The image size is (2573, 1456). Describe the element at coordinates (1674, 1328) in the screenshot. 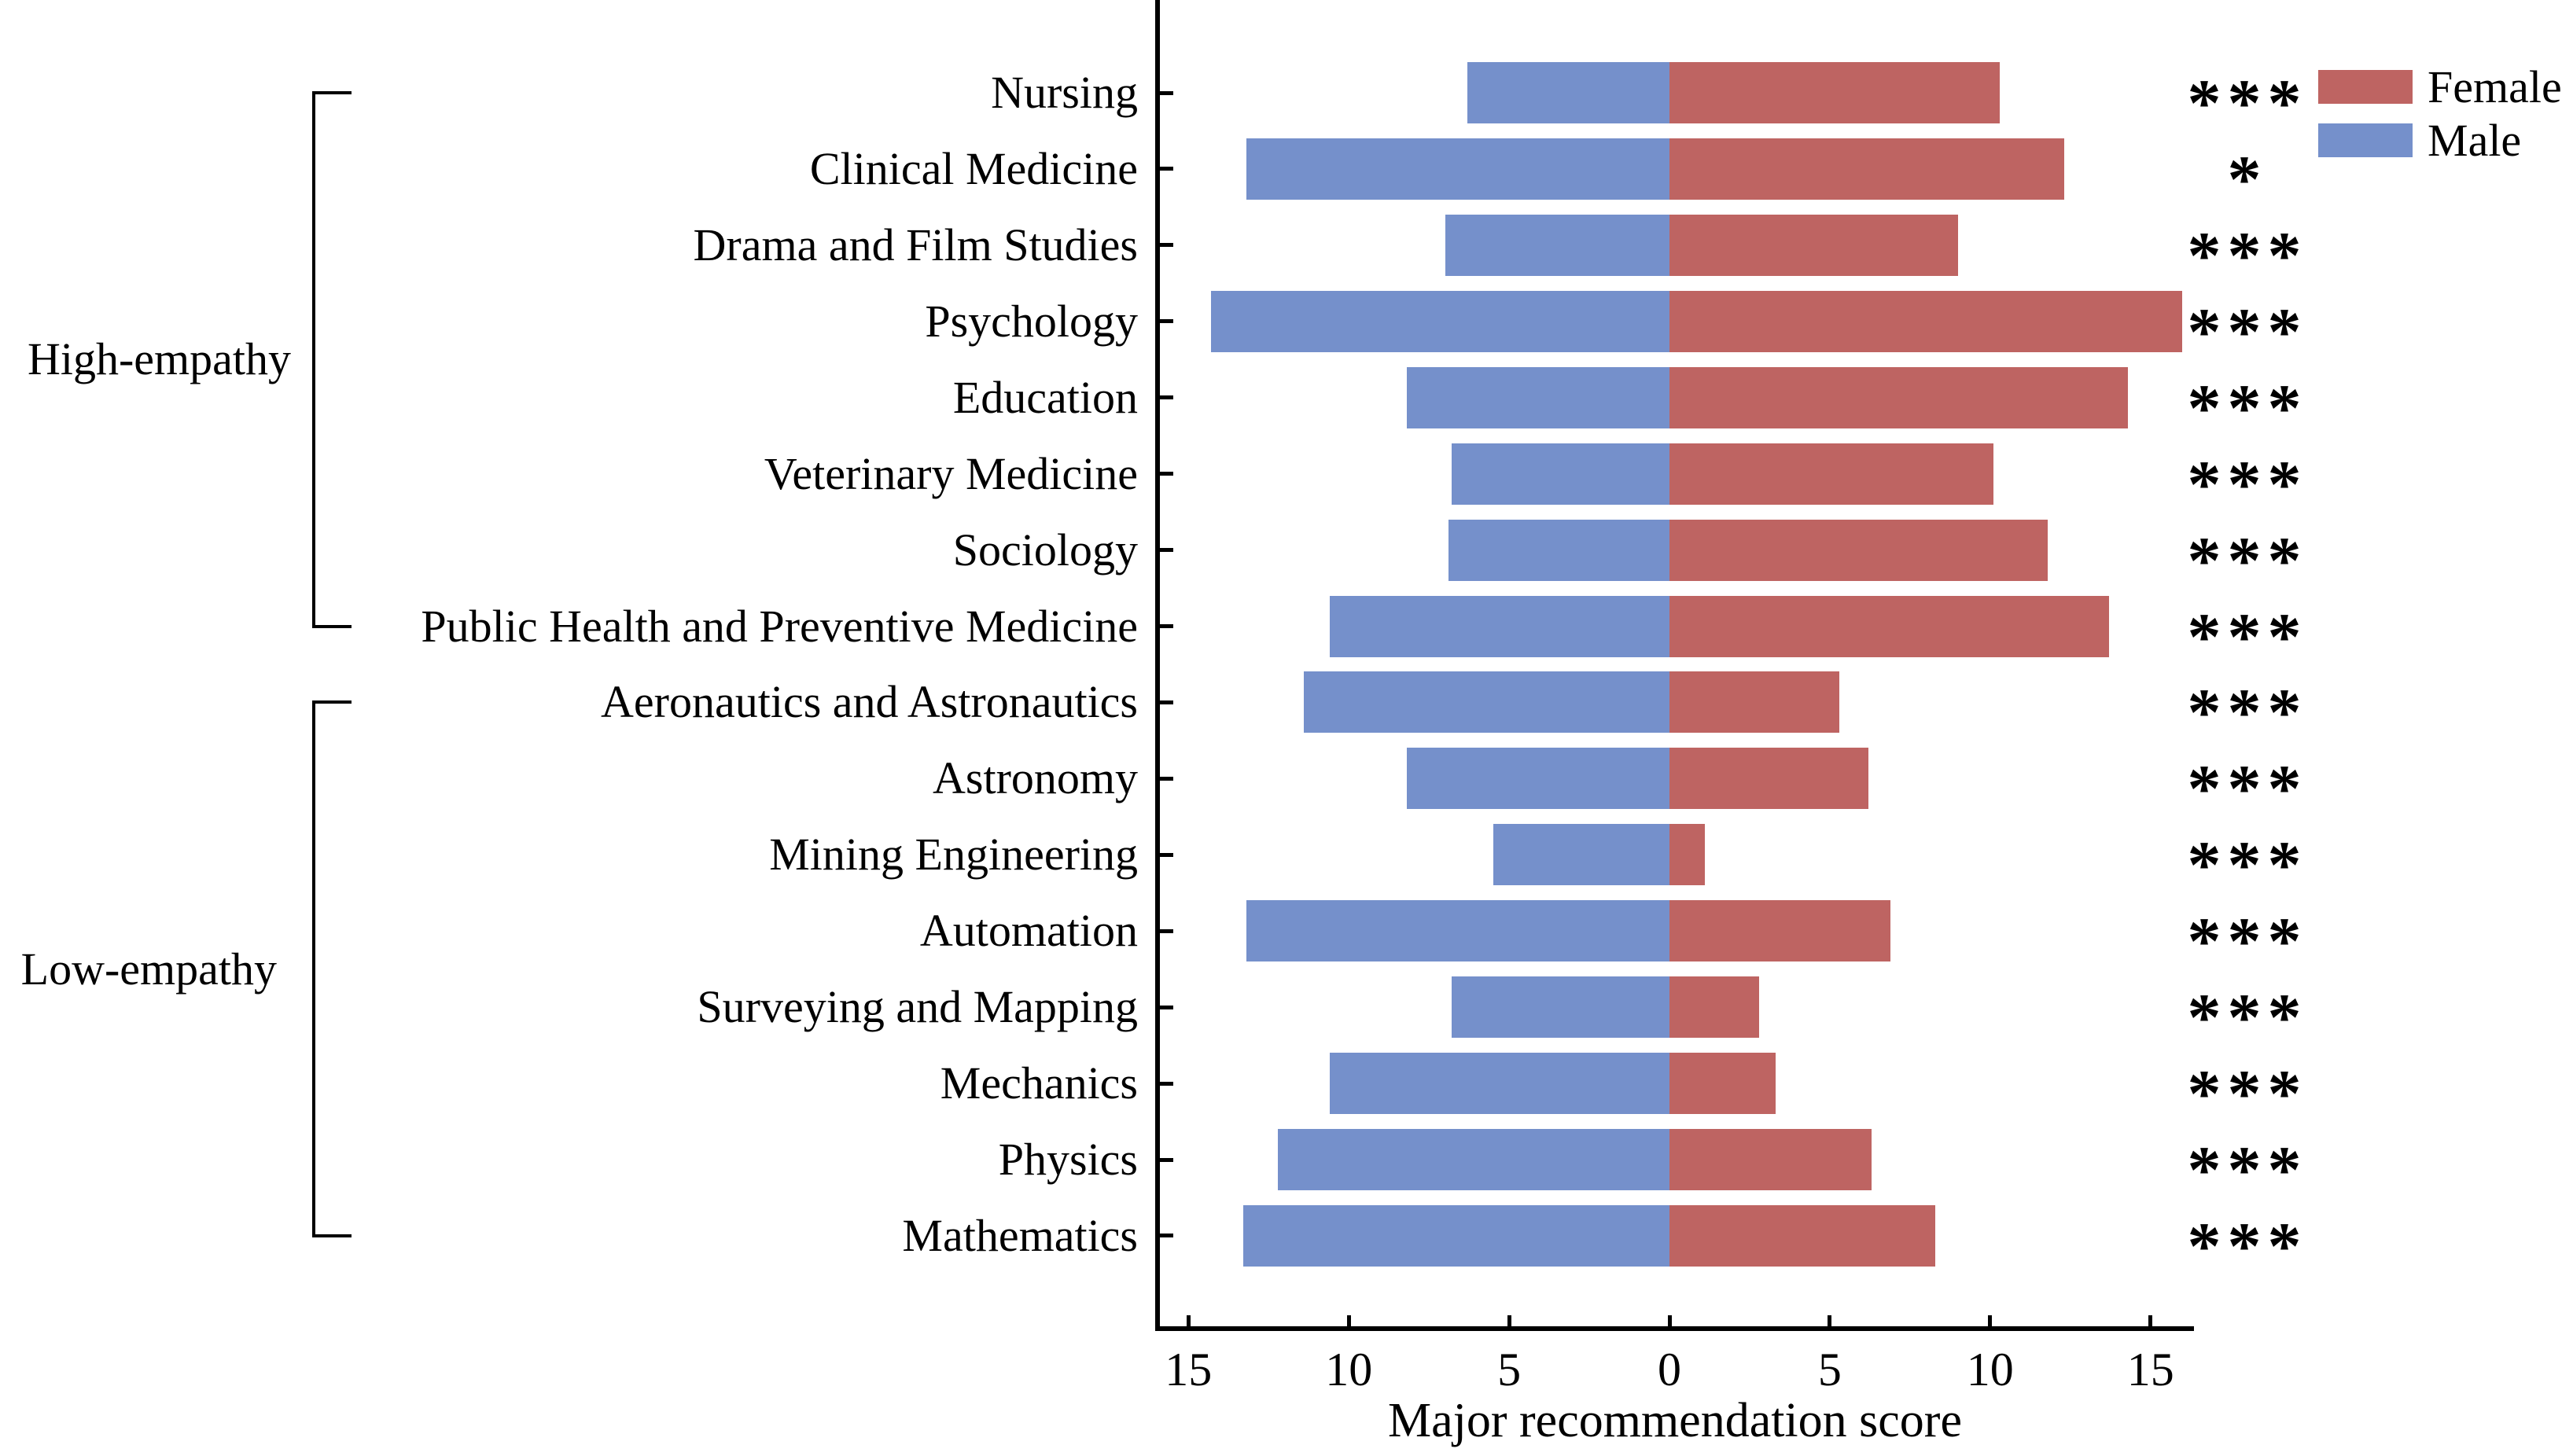

I see `x-axis-line` at that location.